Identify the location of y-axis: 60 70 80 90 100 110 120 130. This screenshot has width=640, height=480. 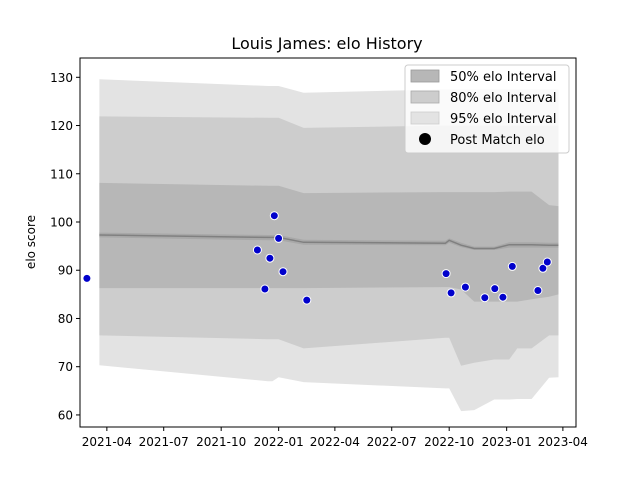
(65, 246).